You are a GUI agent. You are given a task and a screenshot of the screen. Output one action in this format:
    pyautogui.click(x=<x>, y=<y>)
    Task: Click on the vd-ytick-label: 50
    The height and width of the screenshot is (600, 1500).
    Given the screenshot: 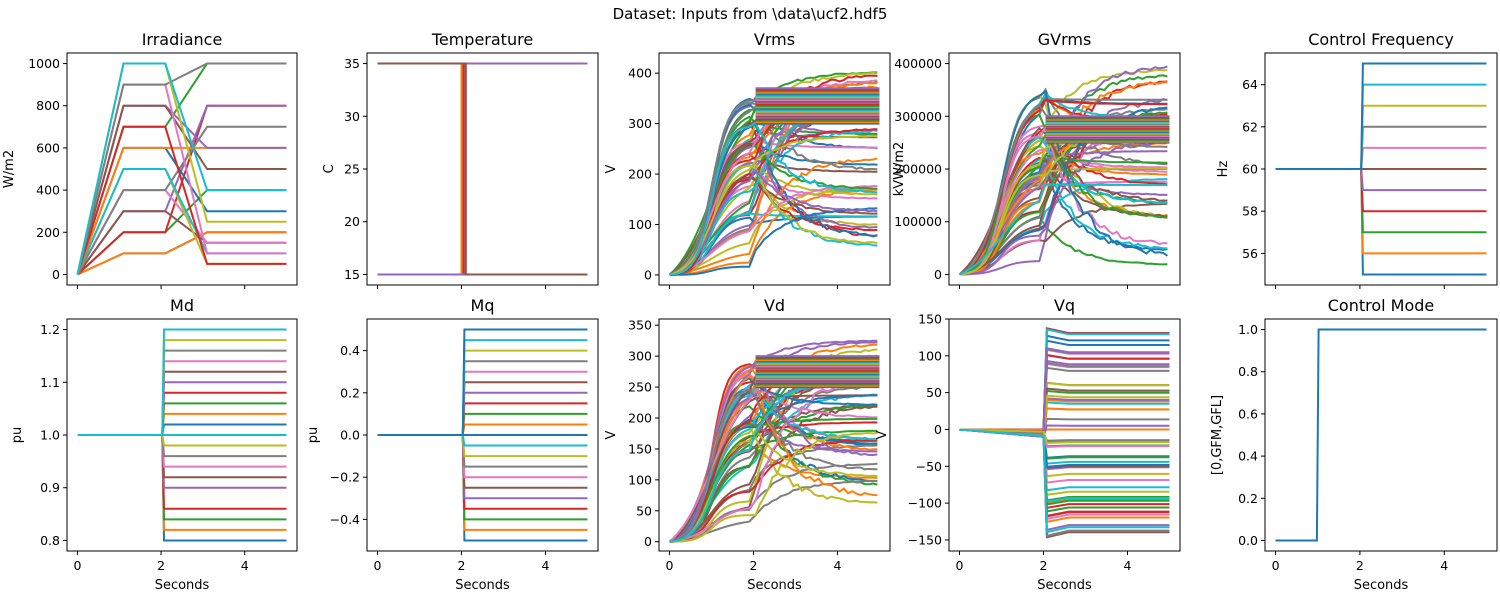 What is the action you would take?
    pyautogui.click(x=644, y=510)
    